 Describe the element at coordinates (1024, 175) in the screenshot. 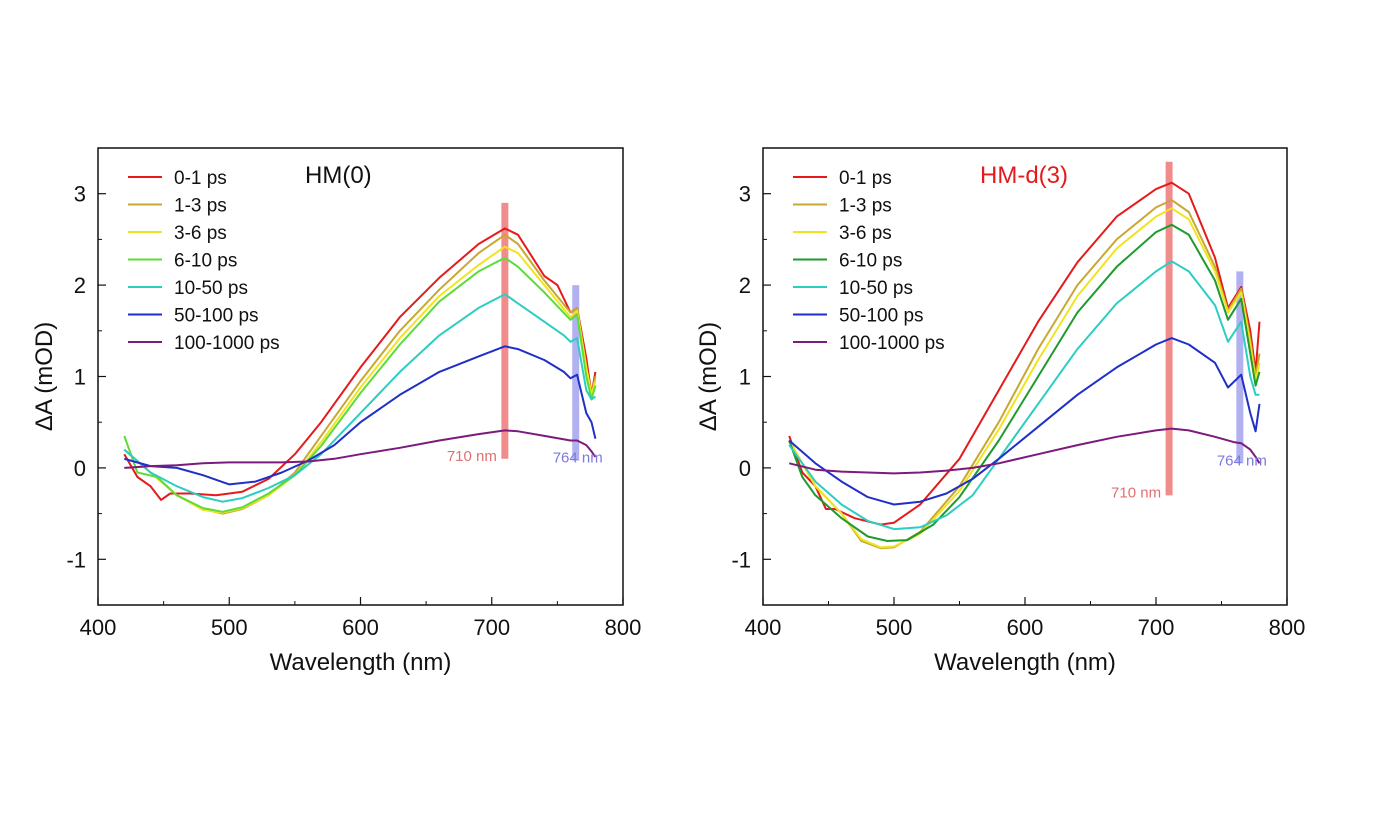

I see `panel-title: HM-d(3)` at that location.